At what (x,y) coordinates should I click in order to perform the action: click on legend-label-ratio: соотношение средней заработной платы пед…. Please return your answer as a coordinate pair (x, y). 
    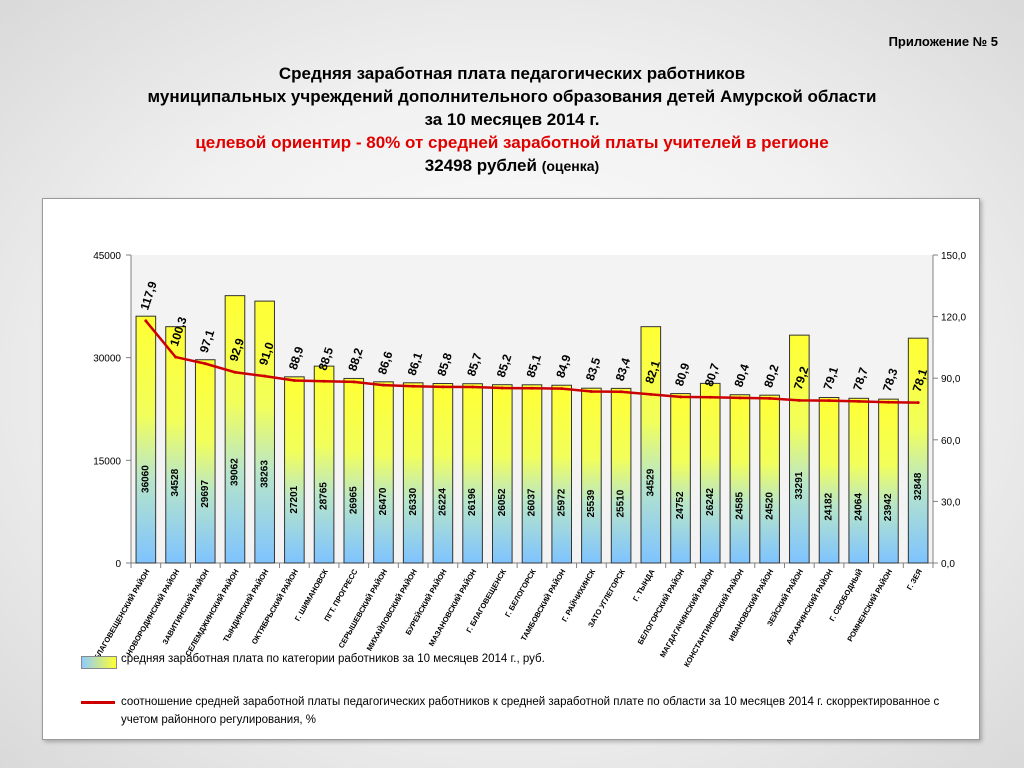
    Looking at the image, I should click on (530, 711).